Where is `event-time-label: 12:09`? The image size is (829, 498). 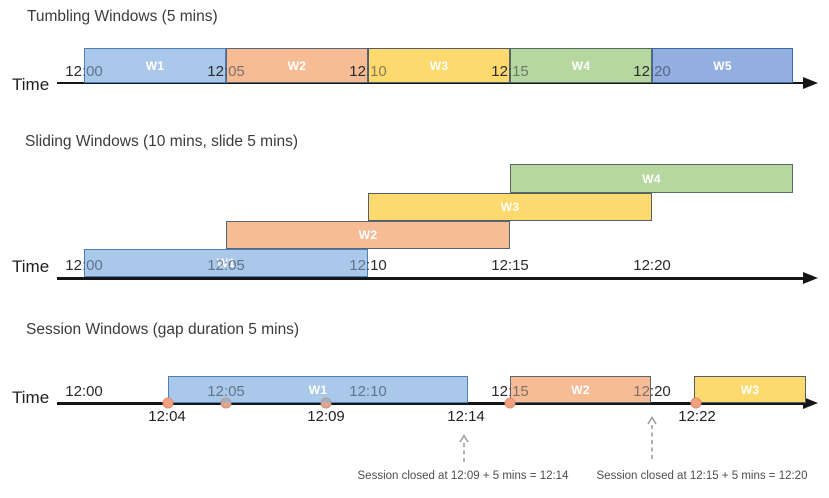
event-time-label: 12:09 is located at coordinates (326, 416).